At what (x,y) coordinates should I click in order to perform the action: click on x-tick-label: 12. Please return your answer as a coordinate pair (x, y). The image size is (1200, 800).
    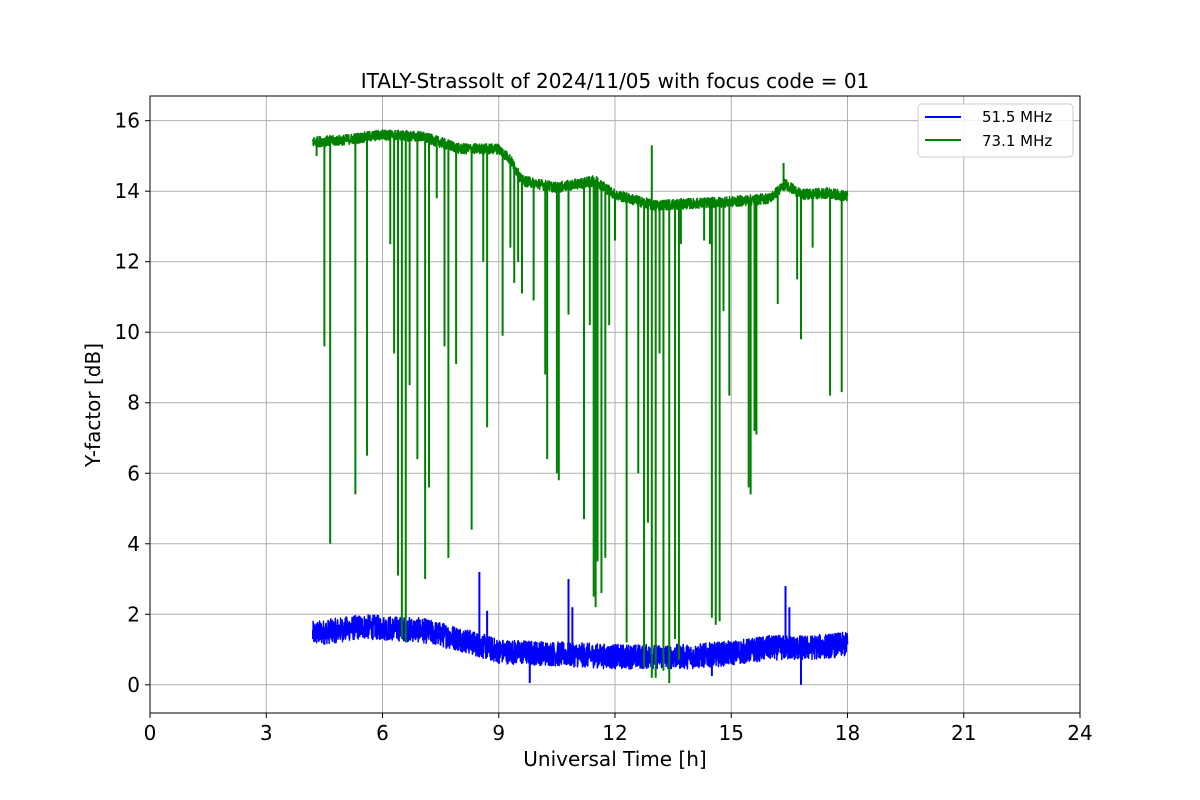
    Looking at the image, I should click on (614, 733).